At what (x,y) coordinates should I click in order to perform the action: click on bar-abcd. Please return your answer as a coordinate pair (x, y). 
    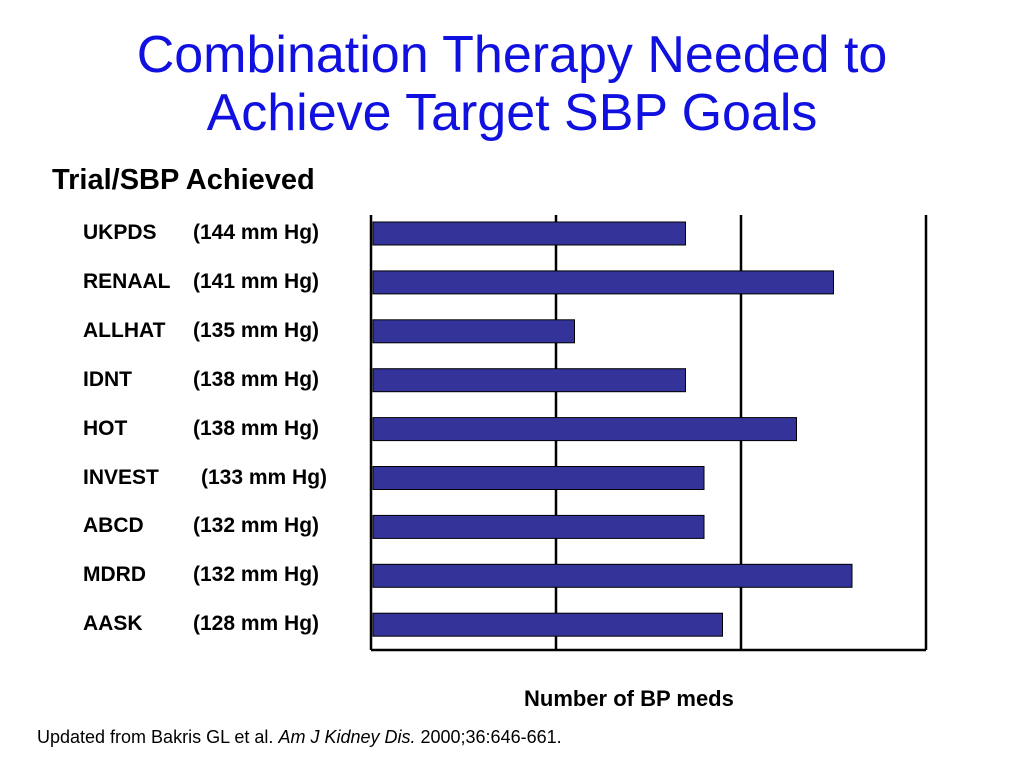
    Looking at the image, I should click on (538, 526).